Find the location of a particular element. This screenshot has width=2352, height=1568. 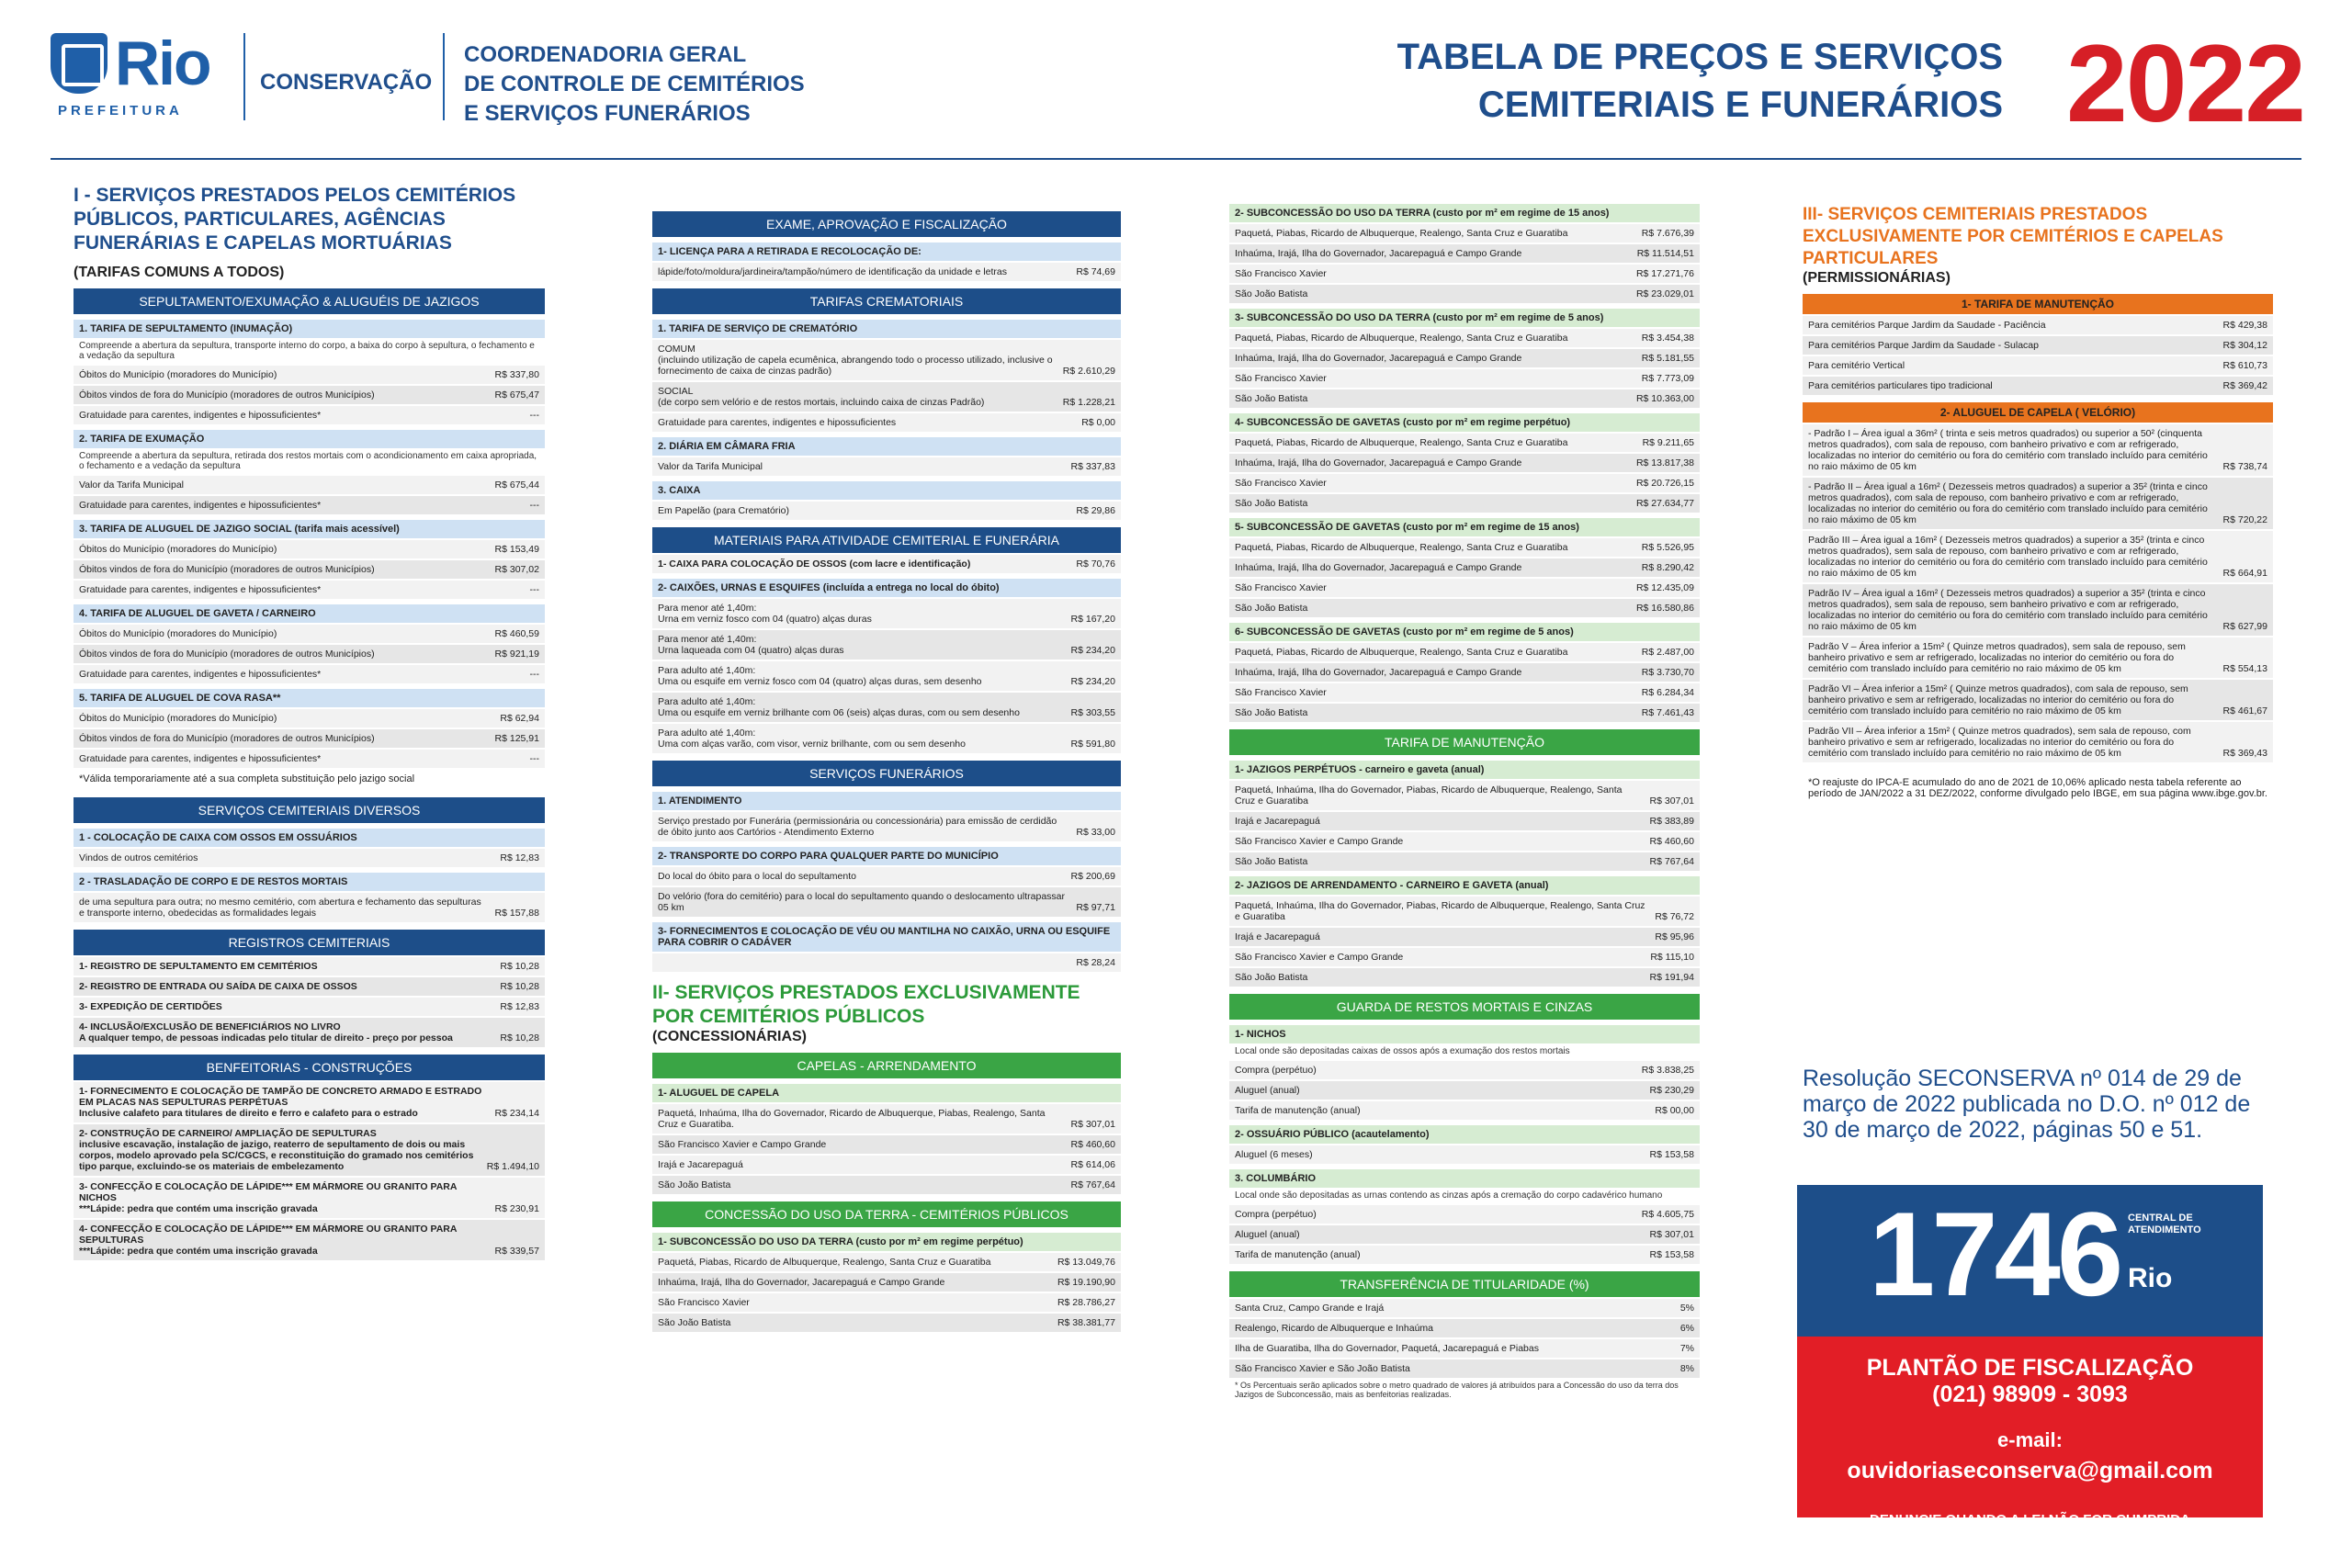

bar-heading: TARIFA DE MANUTENÇÃO is located at coordinates (1465, 742).